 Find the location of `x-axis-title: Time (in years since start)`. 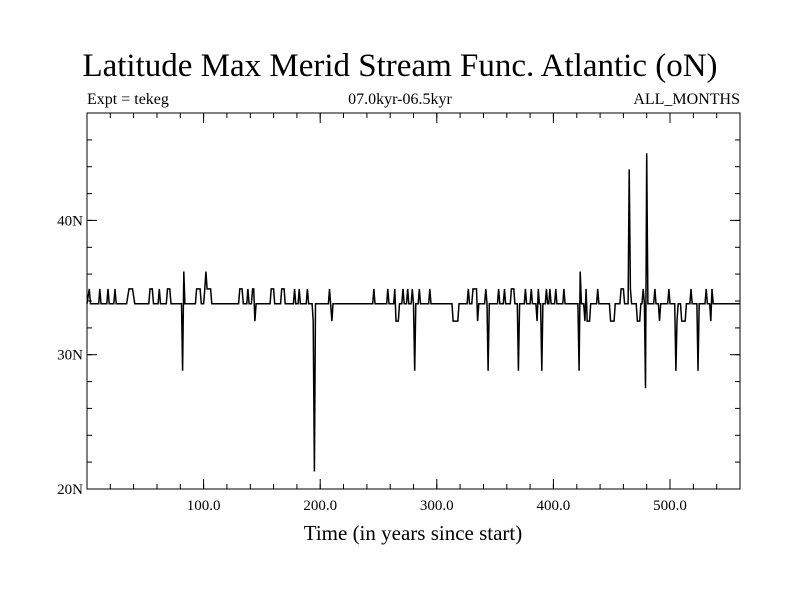

x-axis-title: Time (in years since start) is located at coordinates (413, 533).